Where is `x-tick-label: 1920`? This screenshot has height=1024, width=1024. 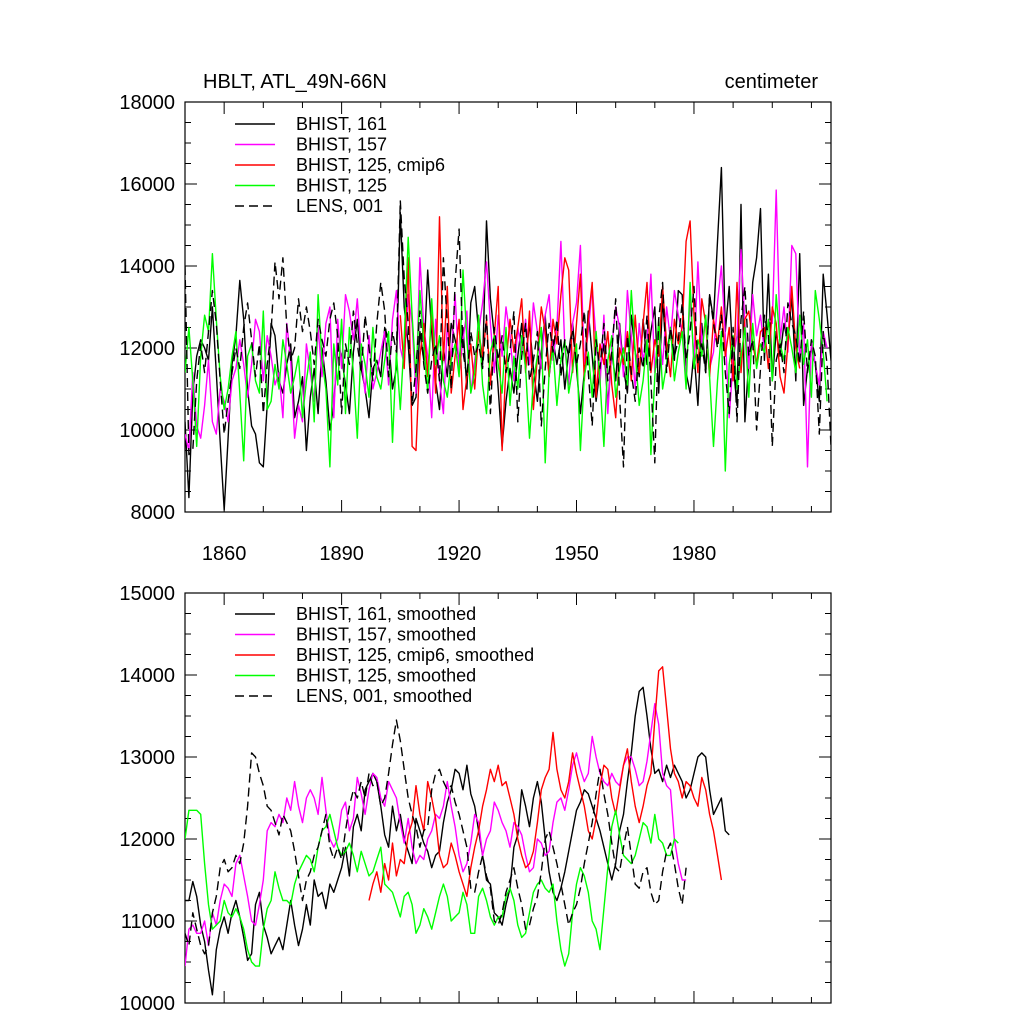
x-tick-label: 1920 is located at coordinates (459, 554).